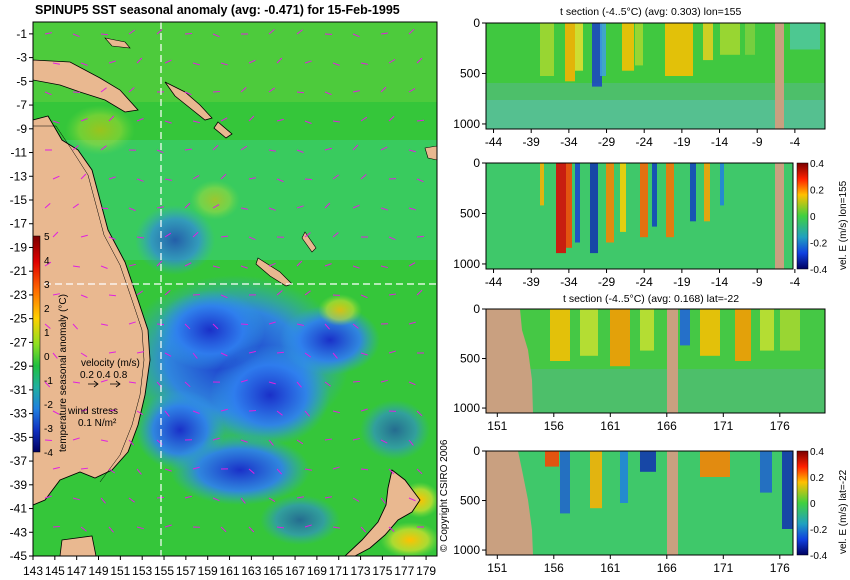  Describe the element at coordinates (33, 571) in the screenshot. I see `map-x-tick-label: 143` at that location.